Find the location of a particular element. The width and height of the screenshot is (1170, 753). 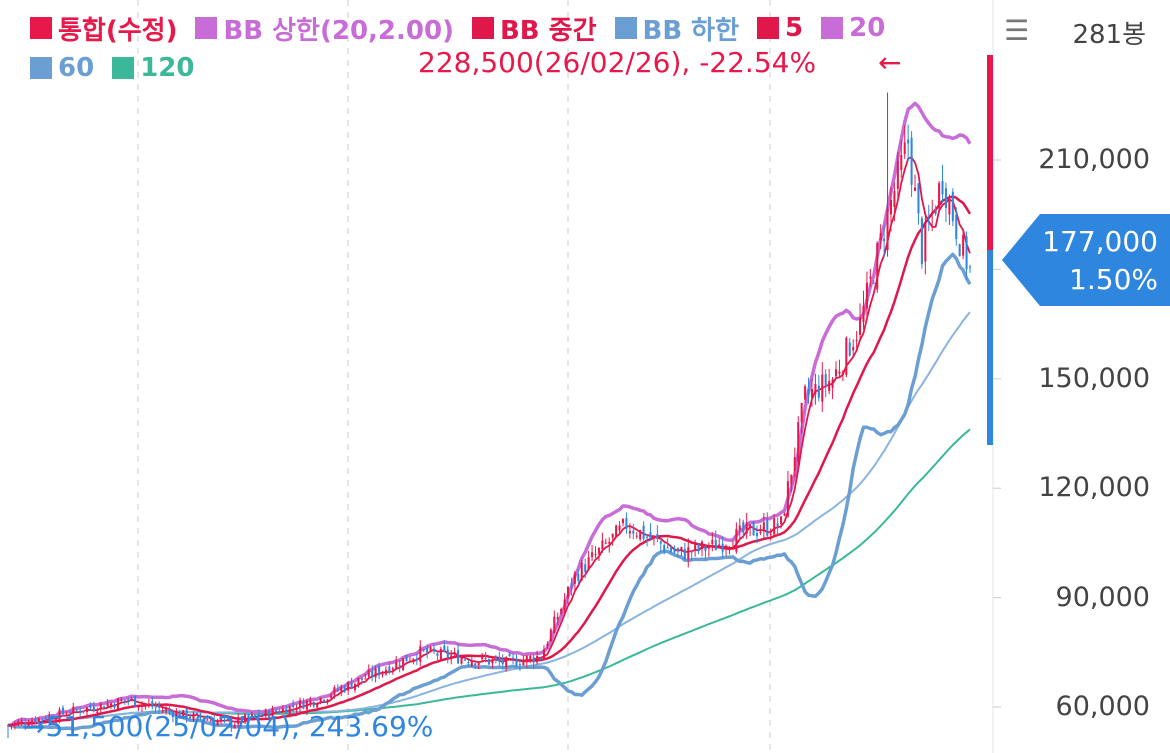

legend-item-a3: BB 하한 is located at coordinates (676, 28).